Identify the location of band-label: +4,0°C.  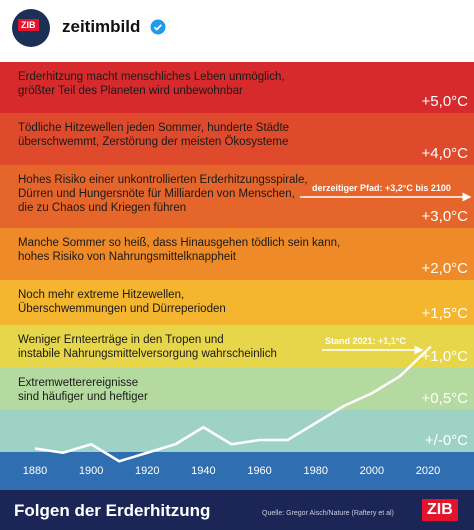
(444, 153).